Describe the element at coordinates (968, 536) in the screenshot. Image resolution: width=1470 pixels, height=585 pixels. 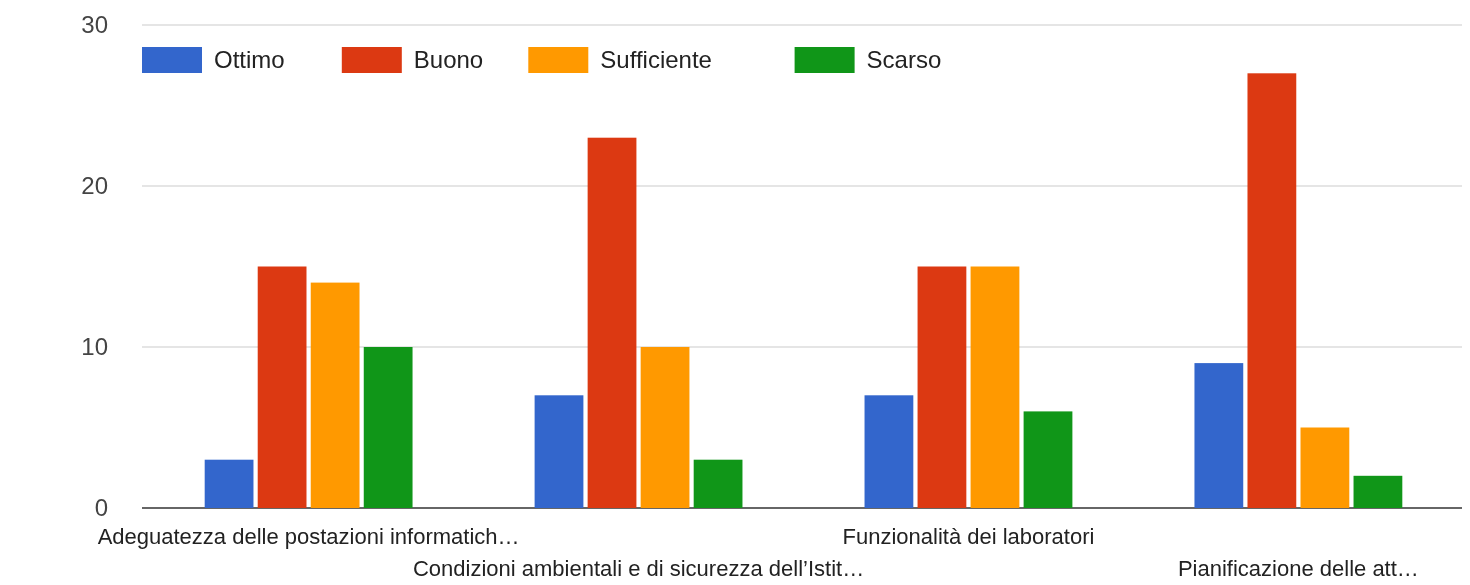
I see `x-tick-label: Funzionalità dei laboratori` at that location.